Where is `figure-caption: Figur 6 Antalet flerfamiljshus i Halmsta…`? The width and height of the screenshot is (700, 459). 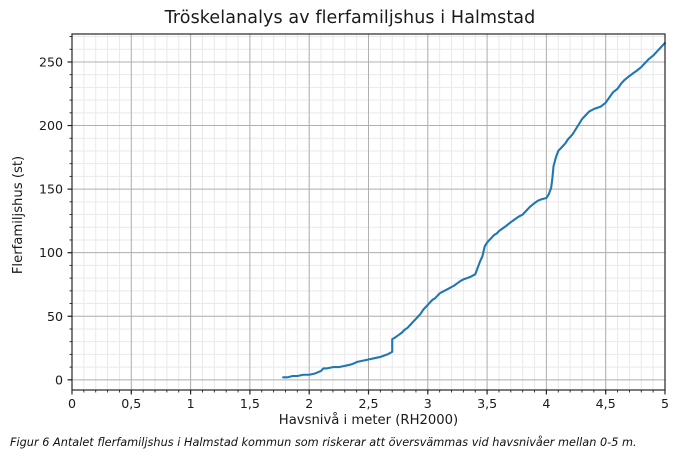
figure-caption: Figur 6 Antalet flerfamiljshus i Halmsta… is located at coordinates (323, 442).